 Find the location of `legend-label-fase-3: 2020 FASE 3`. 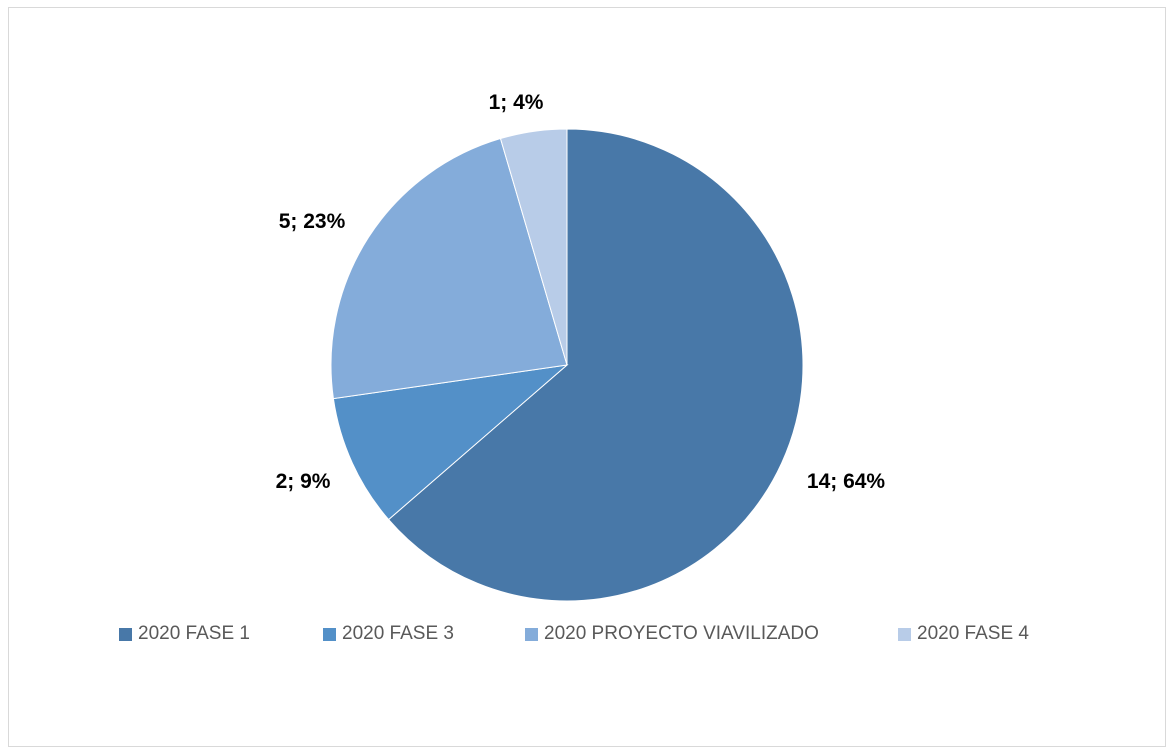

legend-label-fase-3: 2020 FASE 3 is located at coordinates (398, 633).